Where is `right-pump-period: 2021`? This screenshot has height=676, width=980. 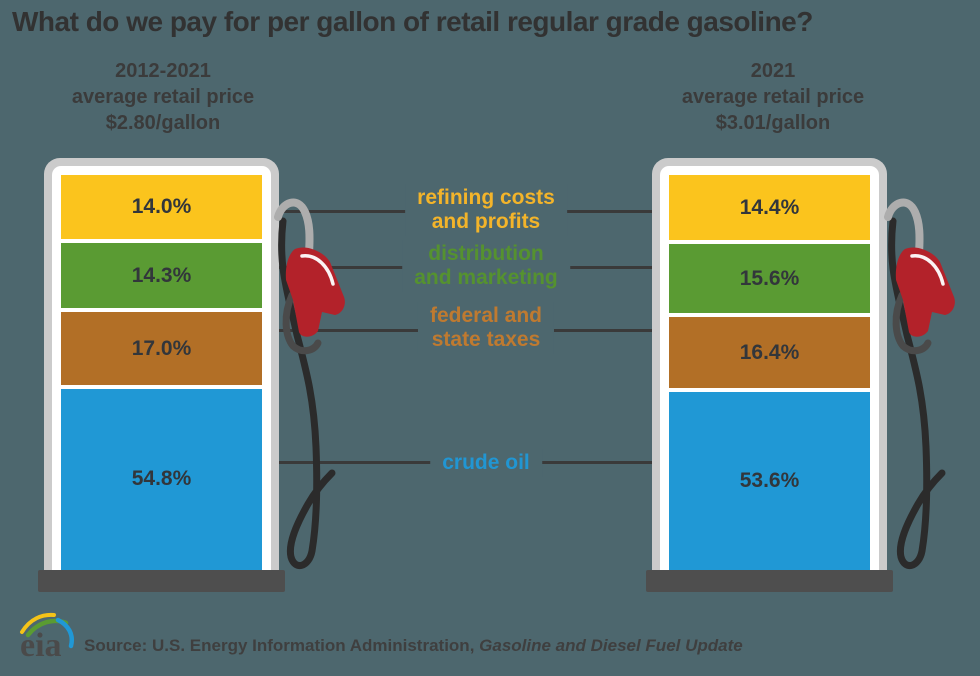 right-pump-period: 2021 is located at coordinates (773, 71).